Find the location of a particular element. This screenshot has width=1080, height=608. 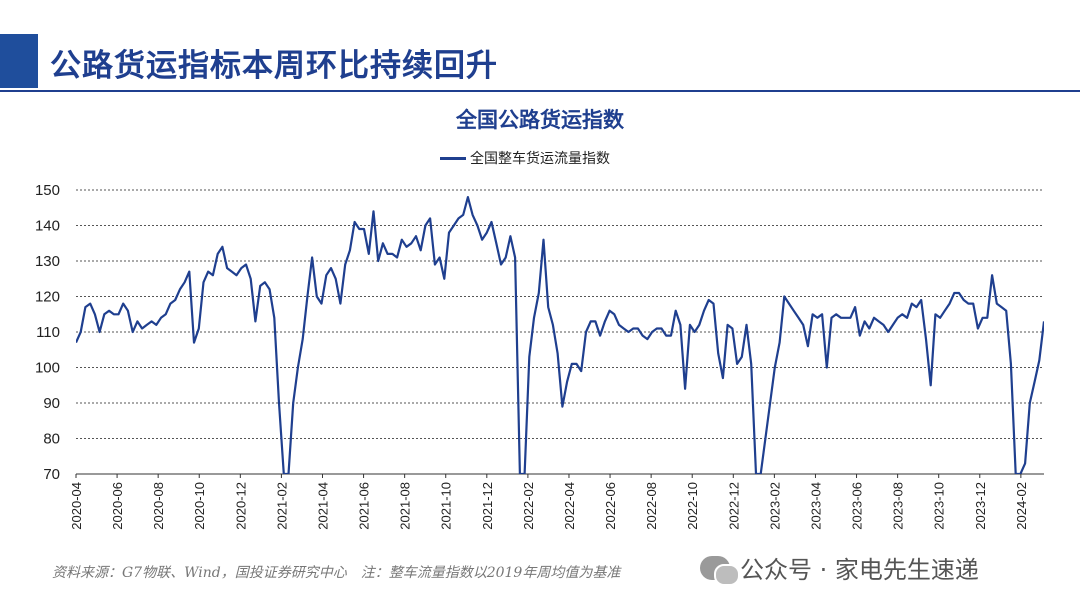

x-tick-label: 2022-02 is located at coordinates (528, 506).